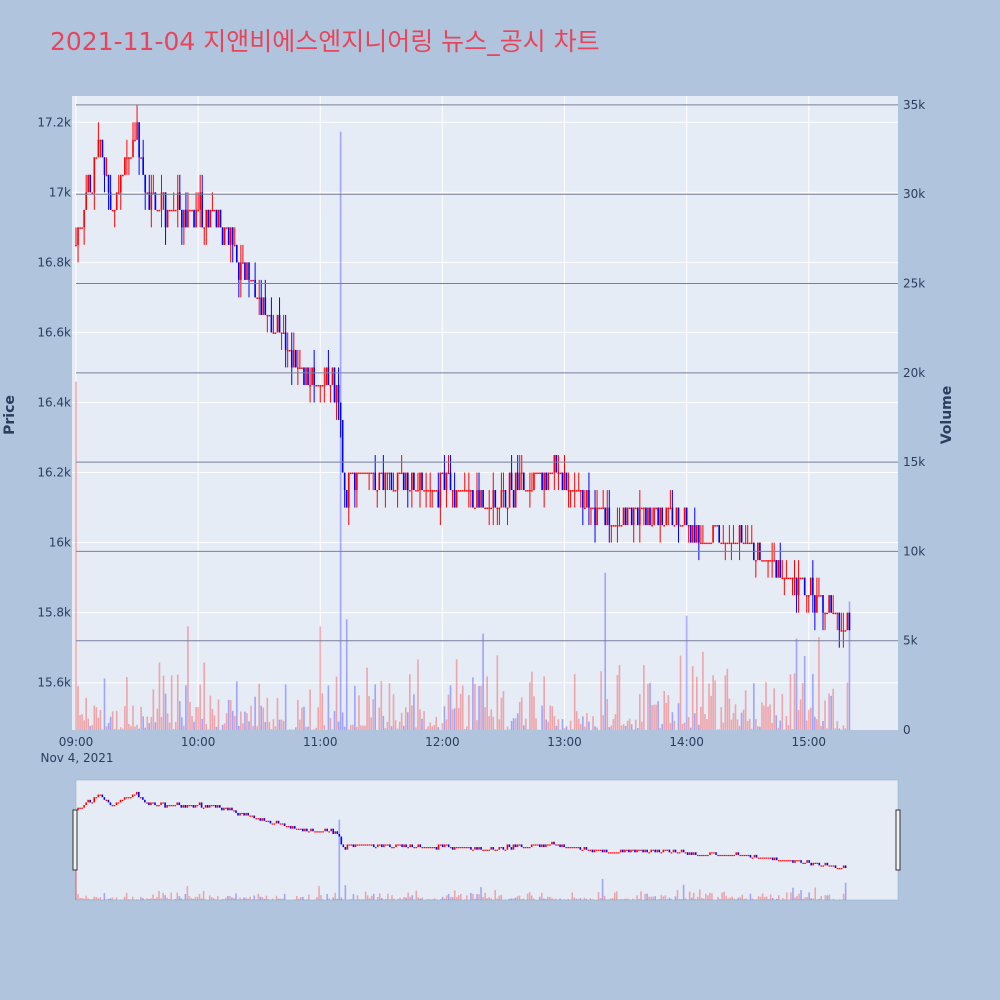 Image resolution: width=1000 pixels, height=1000 pixels. I want to click on x-axis-date-label: Nov 4, 2021, so click(76, 758).